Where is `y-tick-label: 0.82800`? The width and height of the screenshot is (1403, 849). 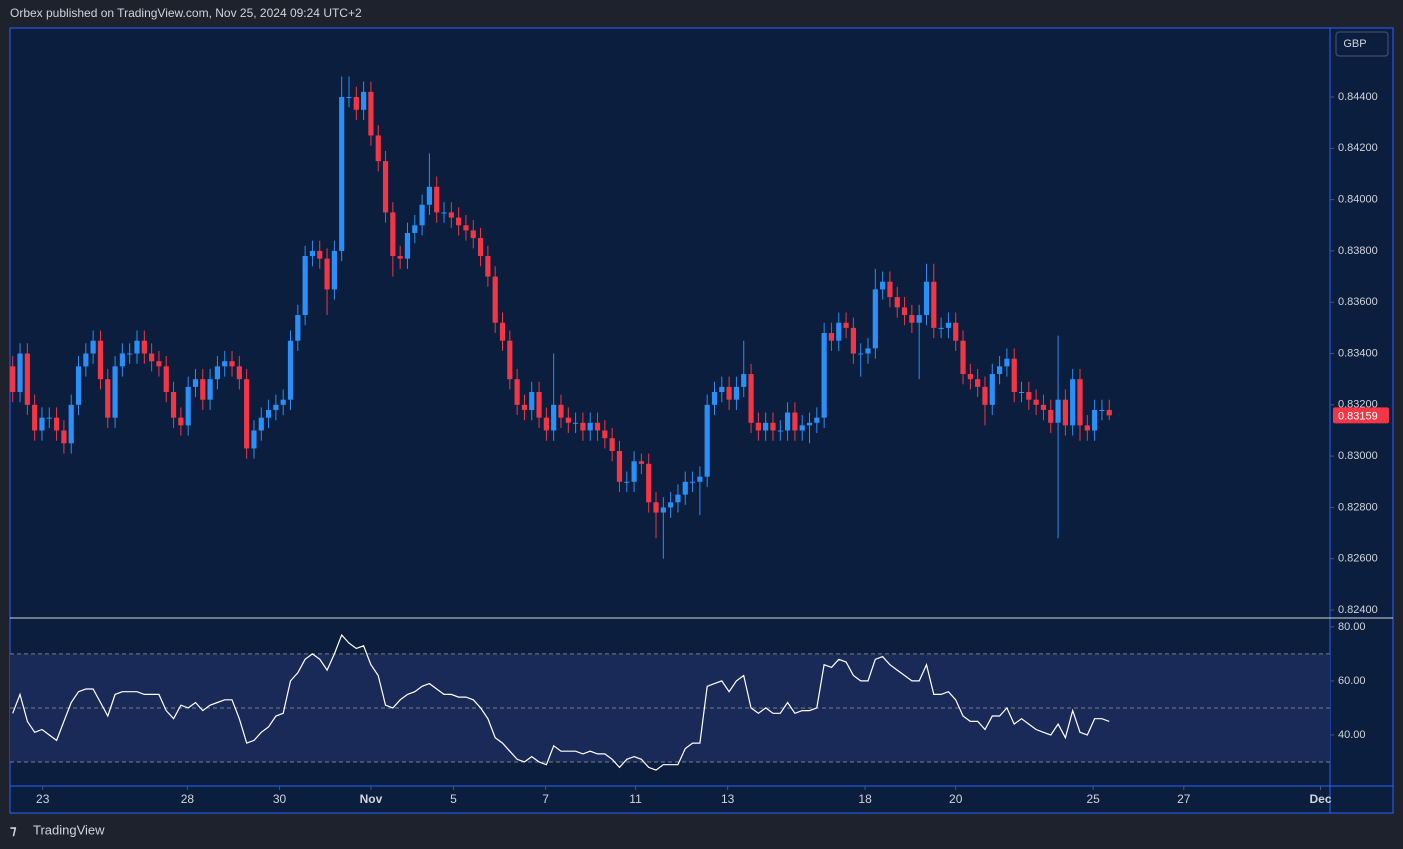
y-tick-label: 0.82800 is located at coordinates (1358, 507).